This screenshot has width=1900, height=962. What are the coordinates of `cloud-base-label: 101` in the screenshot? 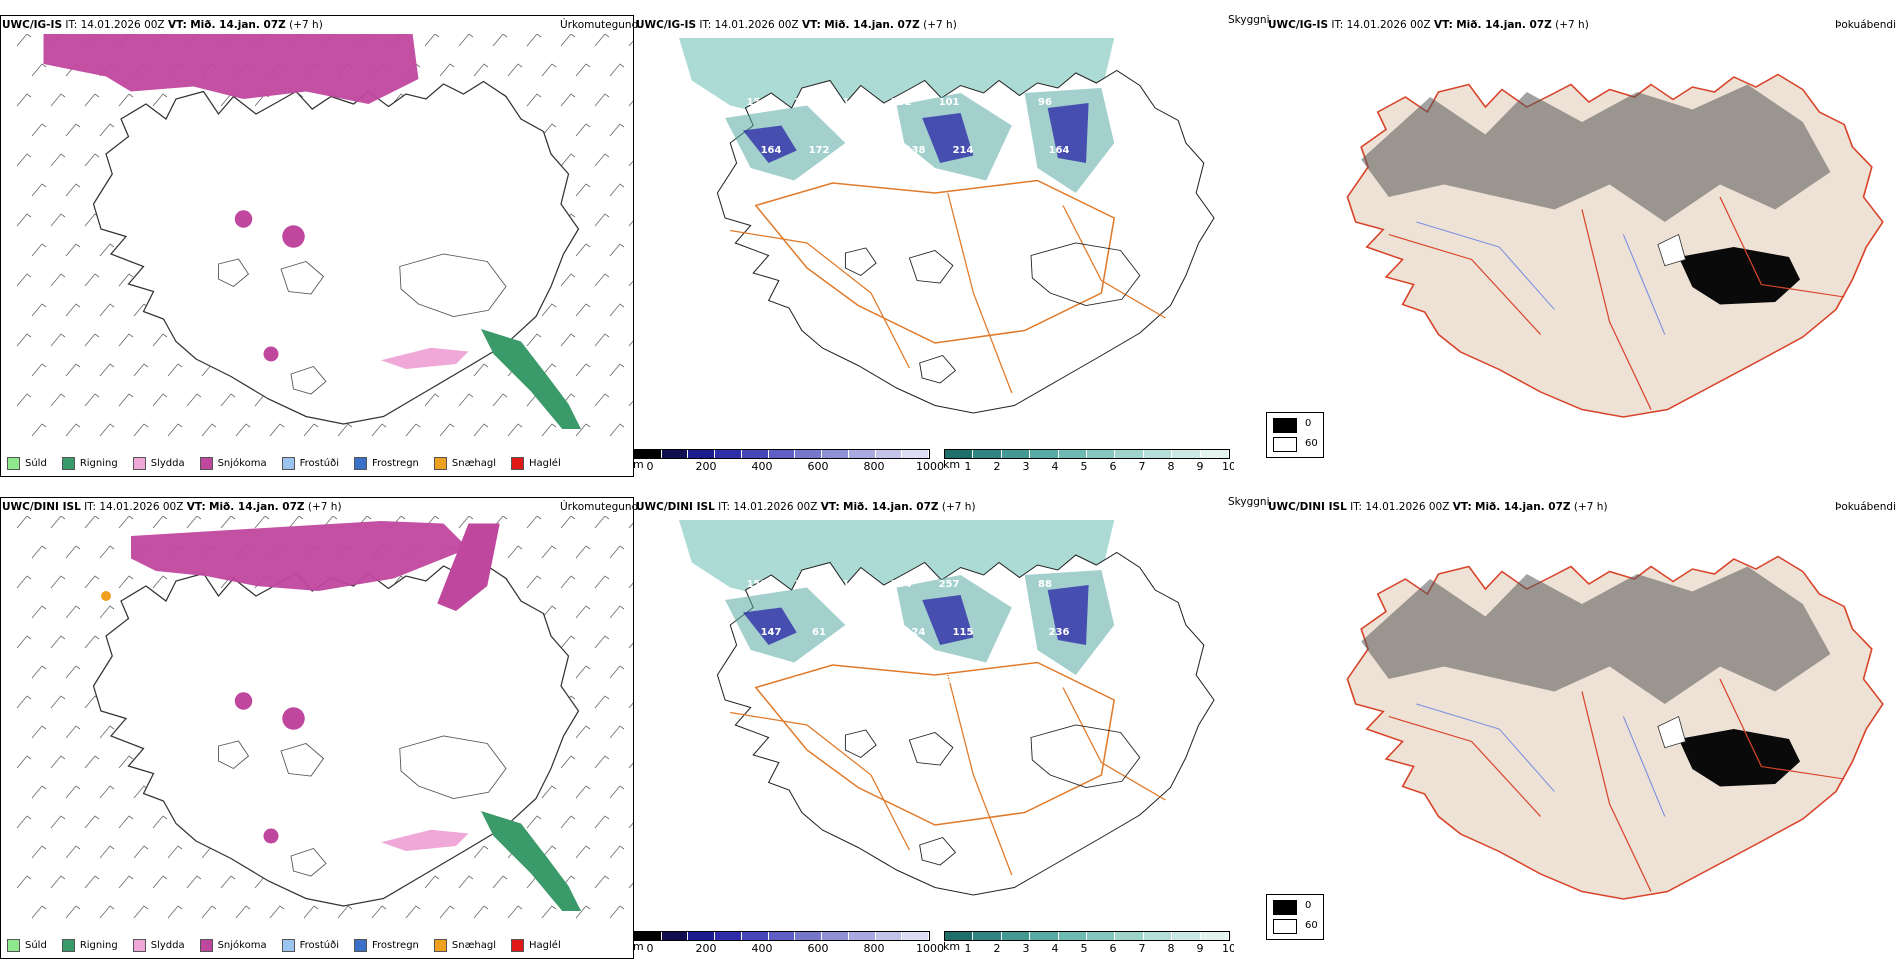 It's located at (901, 102).